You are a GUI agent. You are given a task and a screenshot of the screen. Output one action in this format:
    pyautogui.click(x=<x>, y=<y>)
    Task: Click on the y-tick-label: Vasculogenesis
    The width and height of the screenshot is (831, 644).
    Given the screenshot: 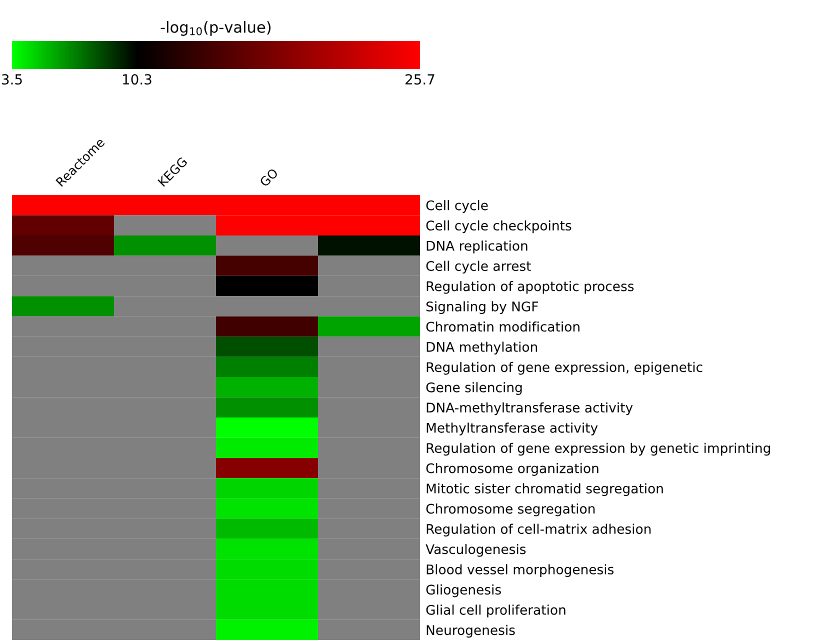 What is the action you would take?
    pyautogui.click(x=476, y=550)
    